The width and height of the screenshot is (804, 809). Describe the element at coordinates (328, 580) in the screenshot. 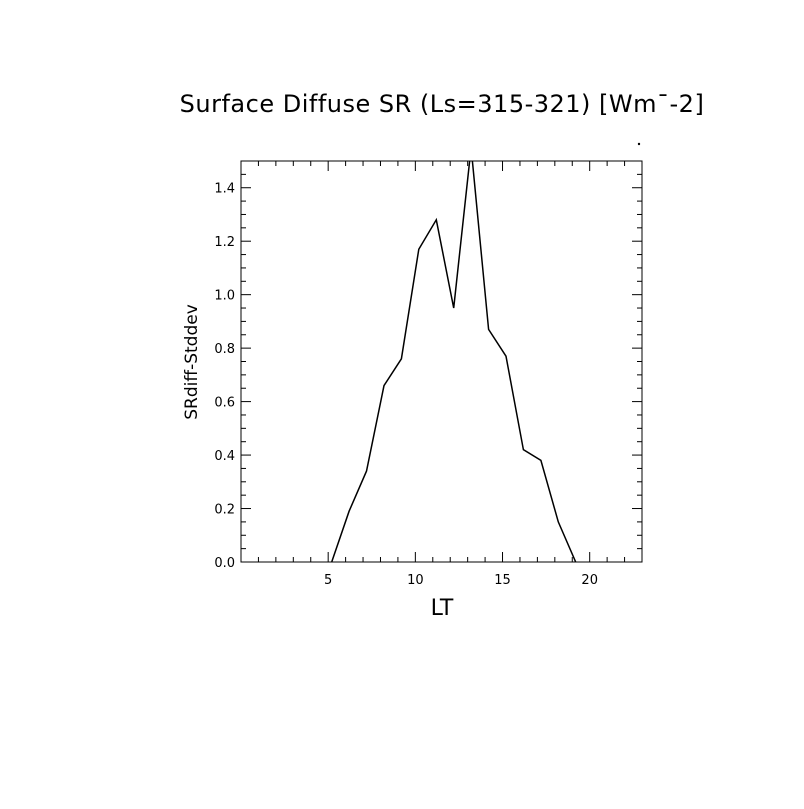

I see `x-tick-label: 5` at that location.